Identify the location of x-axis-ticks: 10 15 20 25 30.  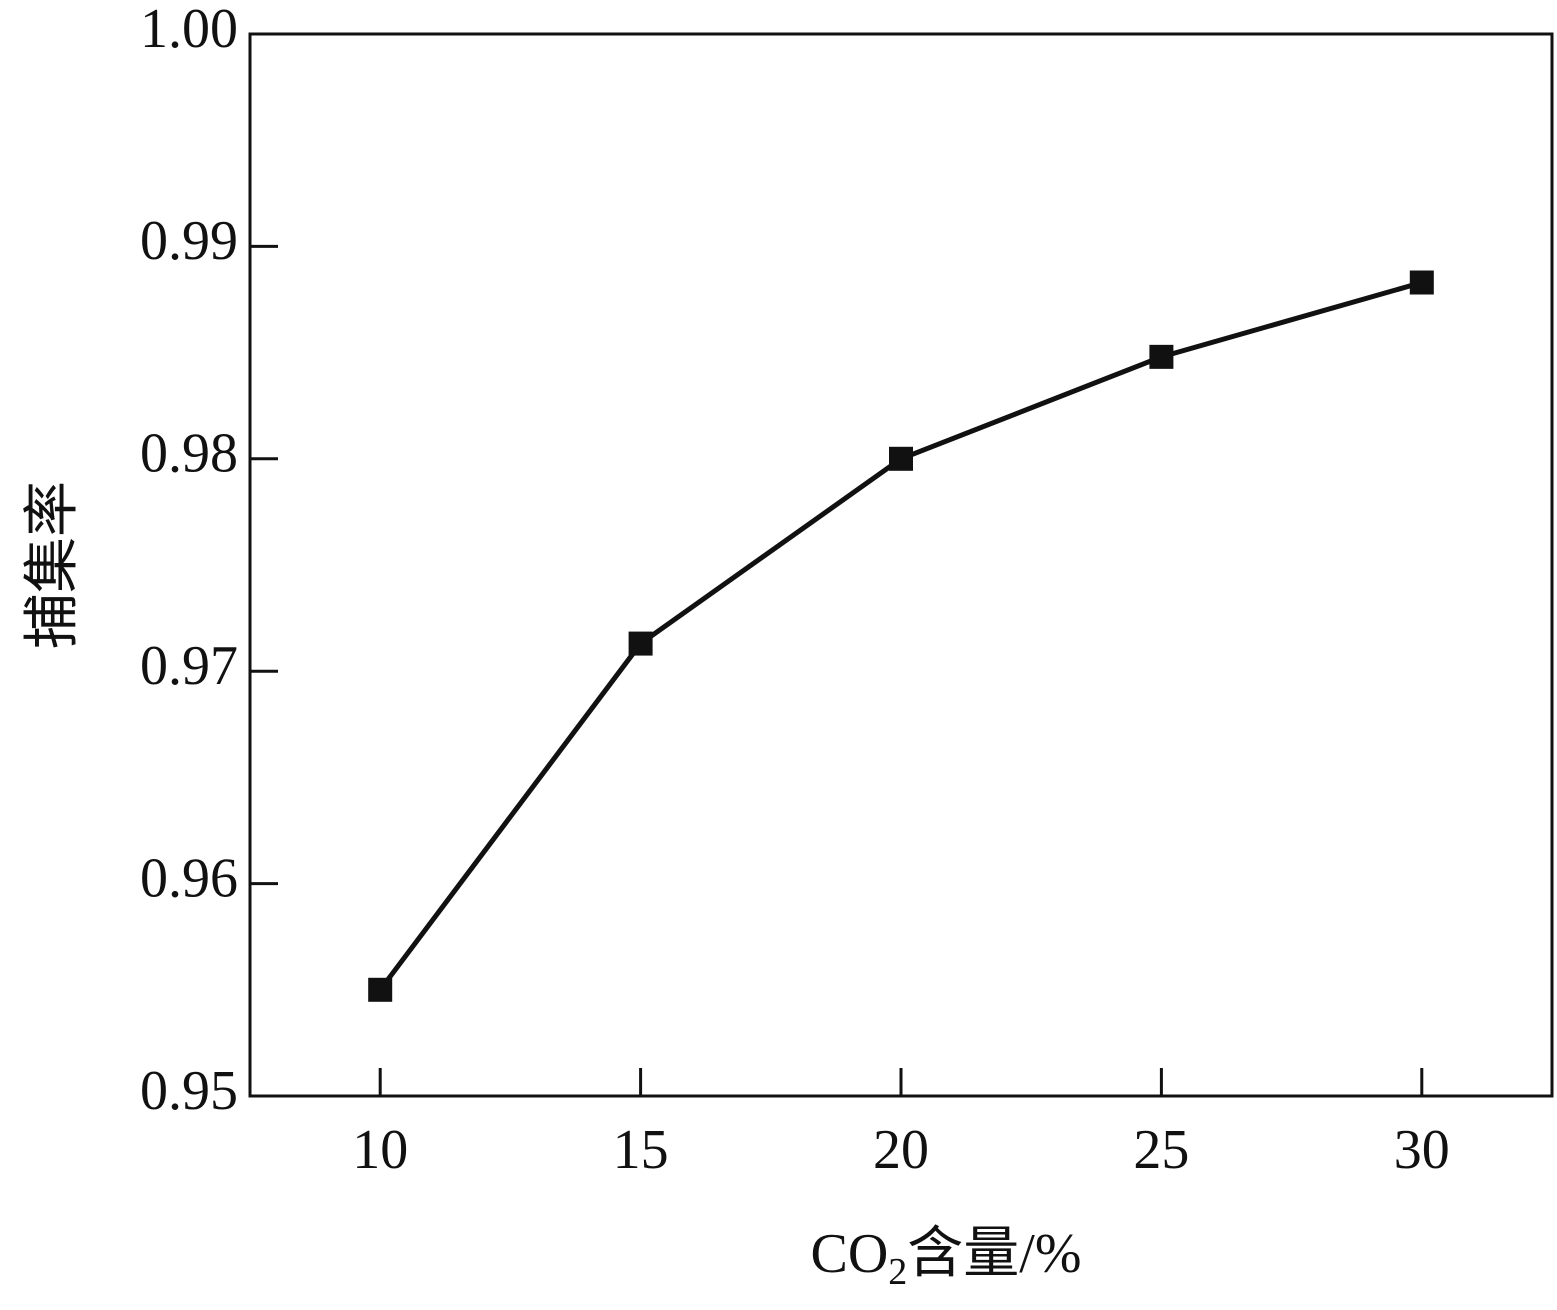
(901, 1124).